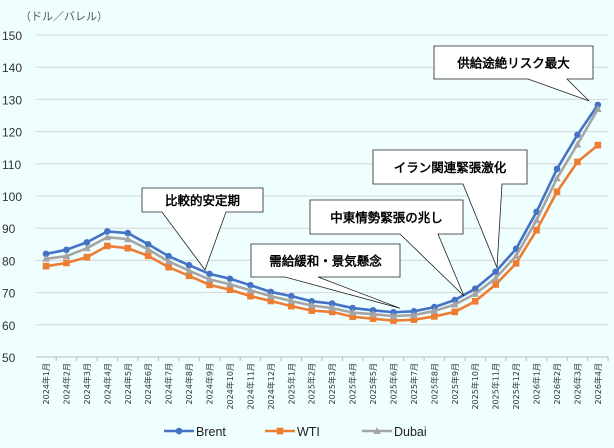 The width and height of the screenshot is (614, 448). Describe the element at coordinates (496, 386) in the screenshot. I see `x-tick-label: 2025年11月` at that location.